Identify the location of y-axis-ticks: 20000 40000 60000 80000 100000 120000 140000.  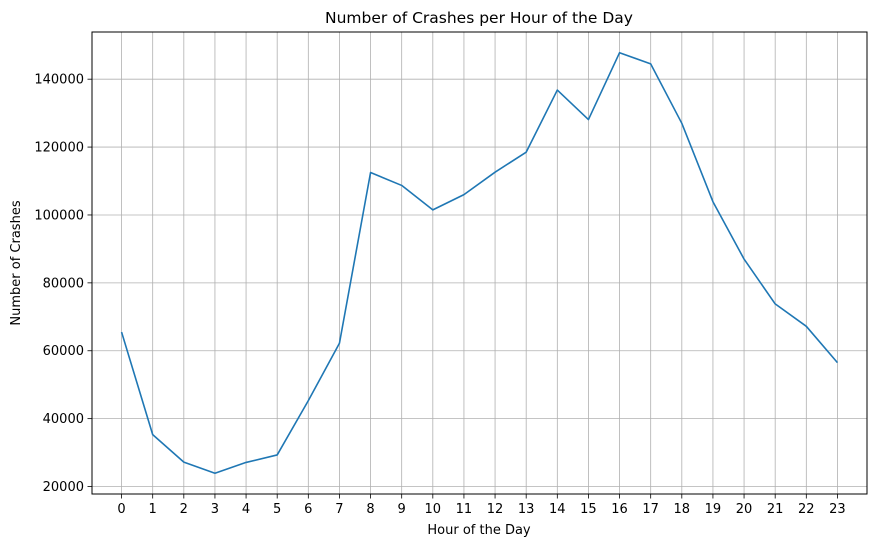
(63, 284).